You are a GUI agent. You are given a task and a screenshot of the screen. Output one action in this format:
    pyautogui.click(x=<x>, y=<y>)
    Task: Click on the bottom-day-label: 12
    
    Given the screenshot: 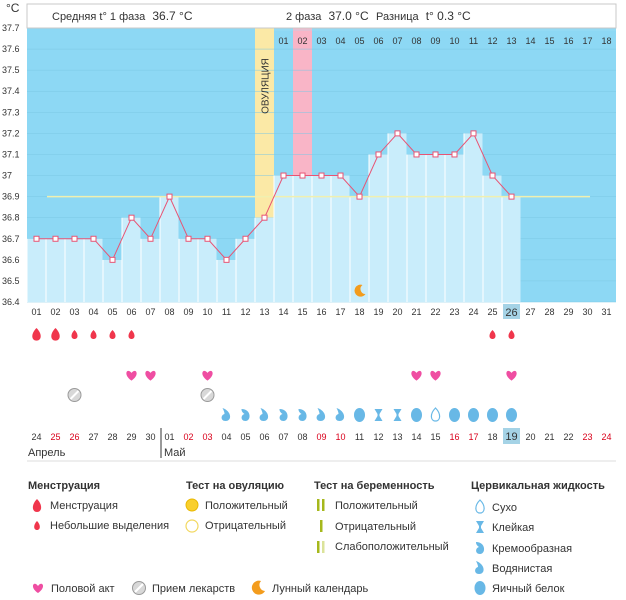 What is the action you would take?
    pyautogui.click(x=245, y=312)
    